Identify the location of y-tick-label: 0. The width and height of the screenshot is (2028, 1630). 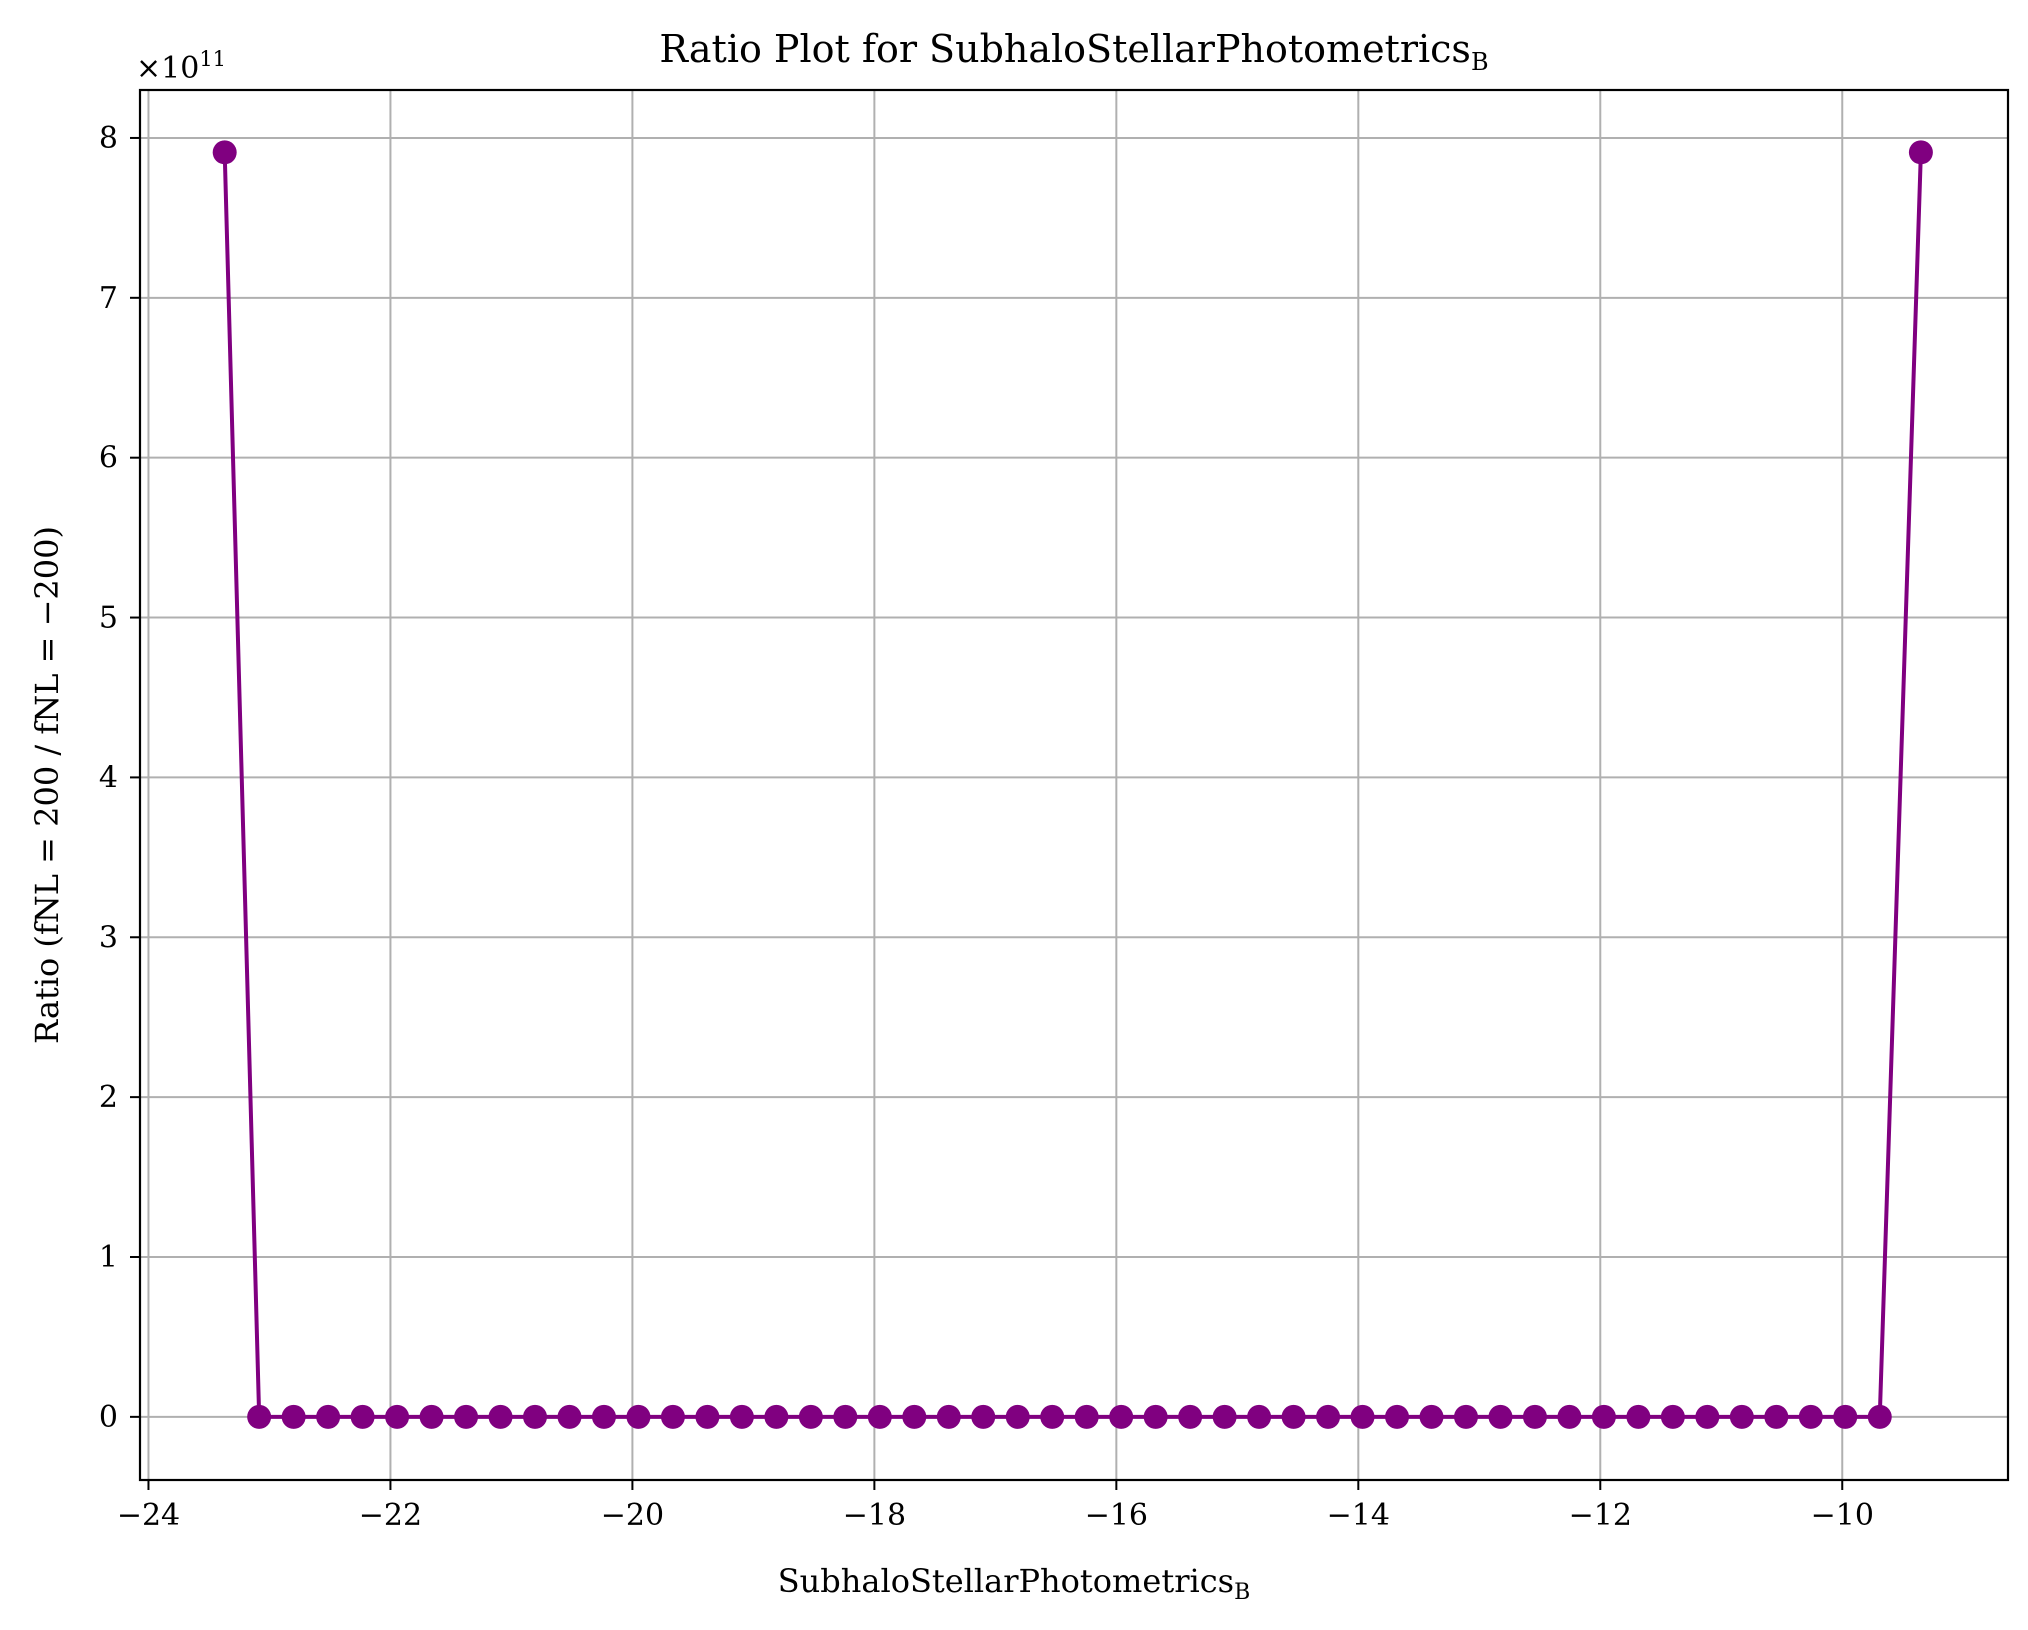
(108, 1417).